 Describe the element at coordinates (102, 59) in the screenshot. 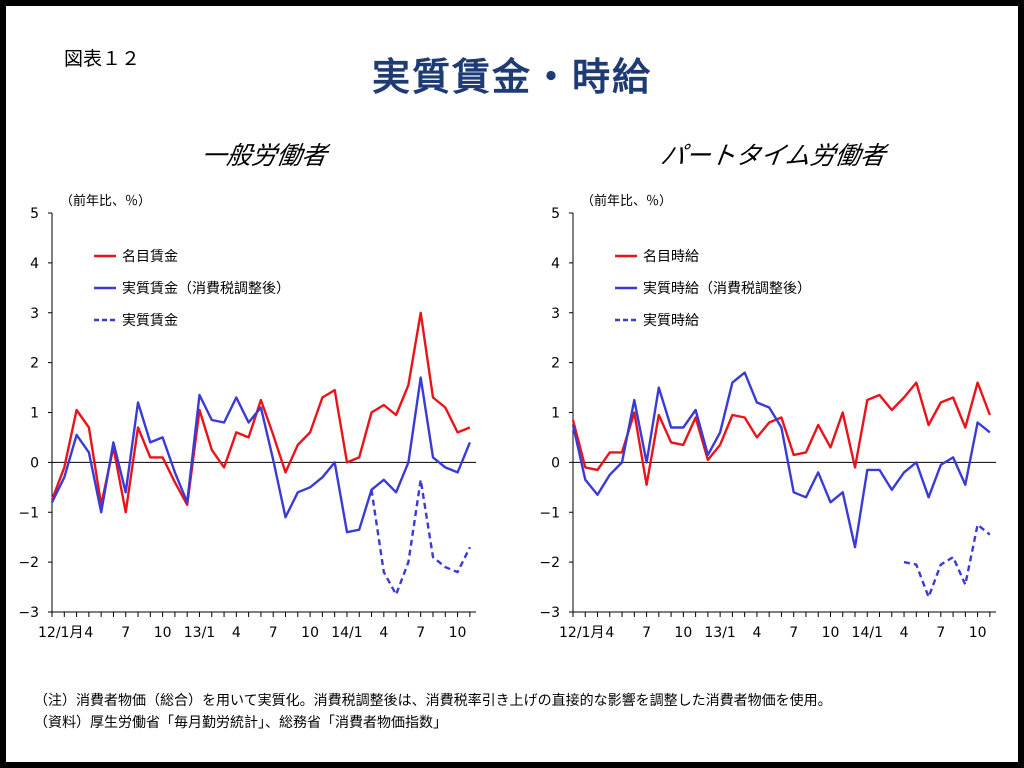

I see `figure-label: 図表１２` at that location.